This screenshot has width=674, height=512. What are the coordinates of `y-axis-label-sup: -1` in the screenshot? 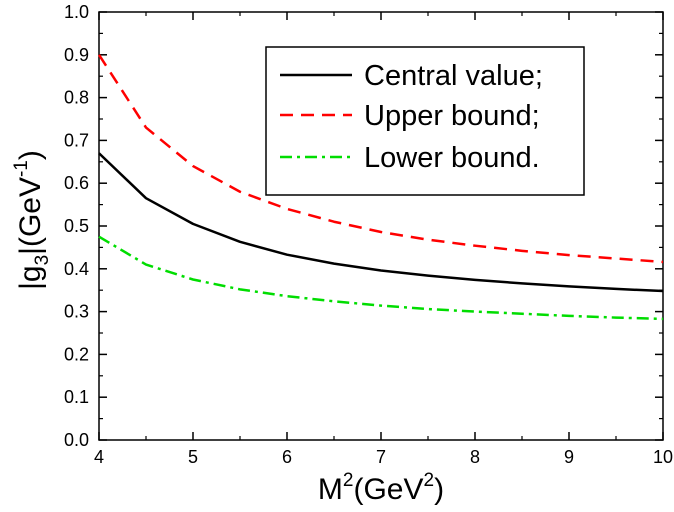 It's located at (21, 168).